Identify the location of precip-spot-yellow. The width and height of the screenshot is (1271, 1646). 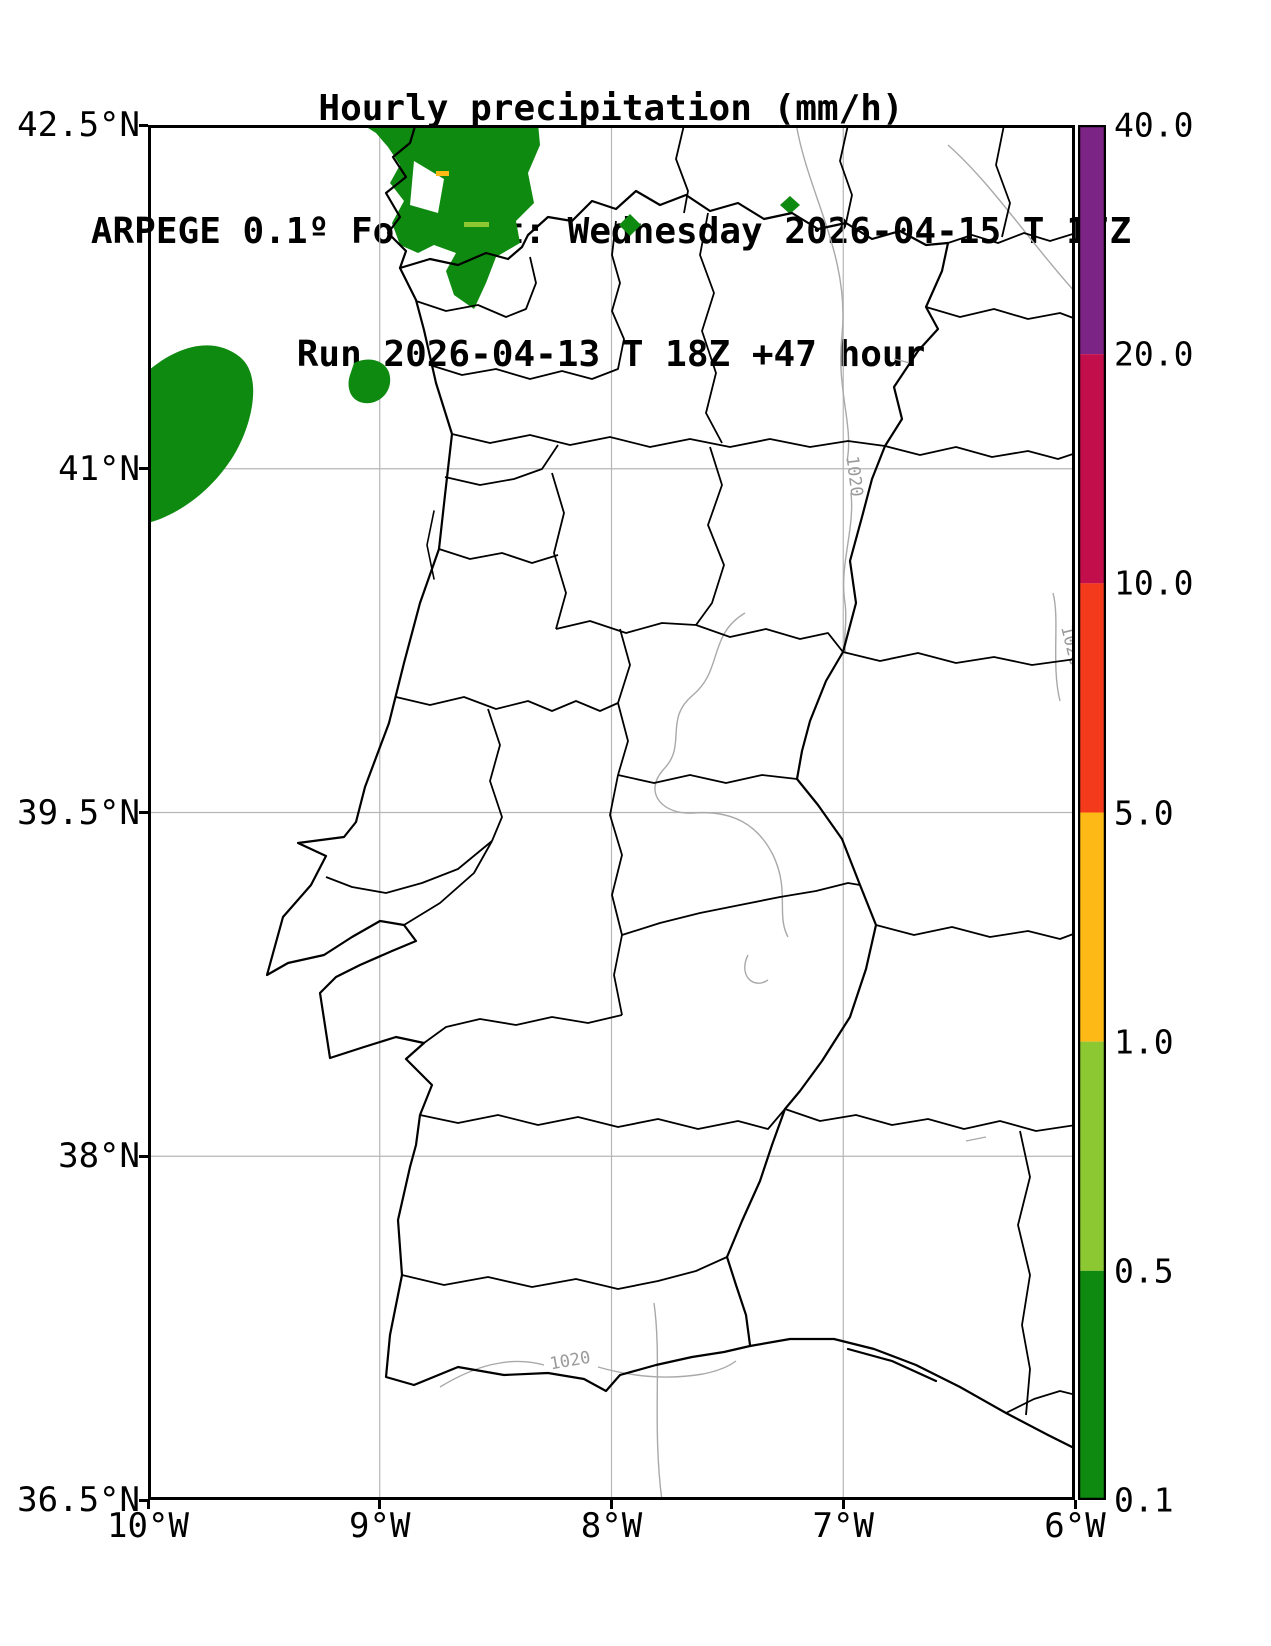
(442, 173).